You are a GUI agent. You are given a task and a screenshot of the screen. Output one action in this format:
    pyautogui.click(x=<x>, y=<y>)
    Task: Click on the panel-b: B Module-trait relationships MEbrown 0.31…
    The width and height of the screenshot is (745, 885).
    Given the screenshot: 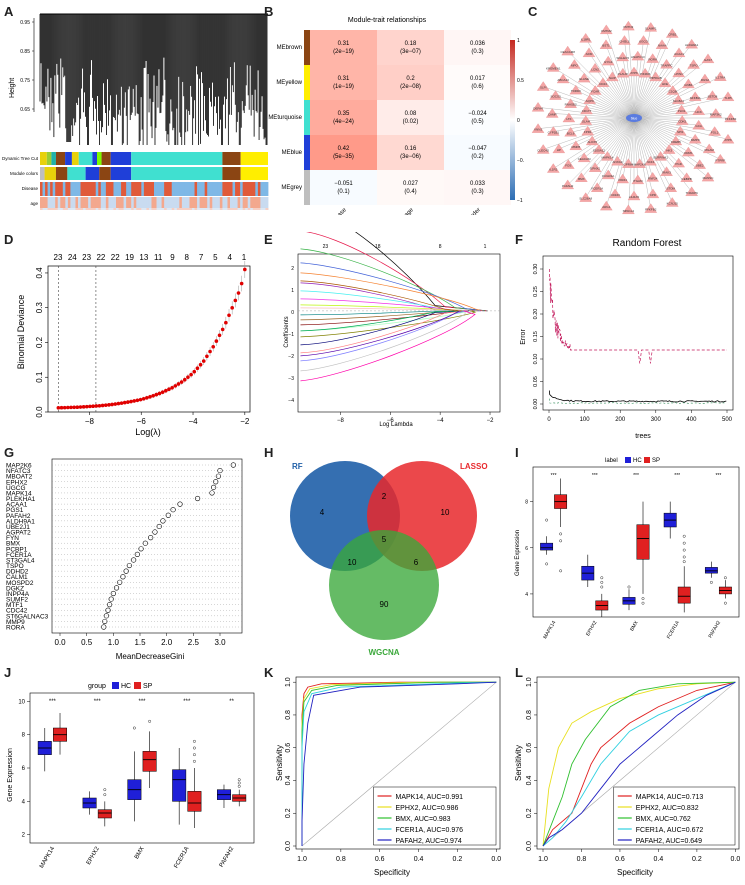 What is the action you would take?
    pyautogui.click(x=394, y=113)
    